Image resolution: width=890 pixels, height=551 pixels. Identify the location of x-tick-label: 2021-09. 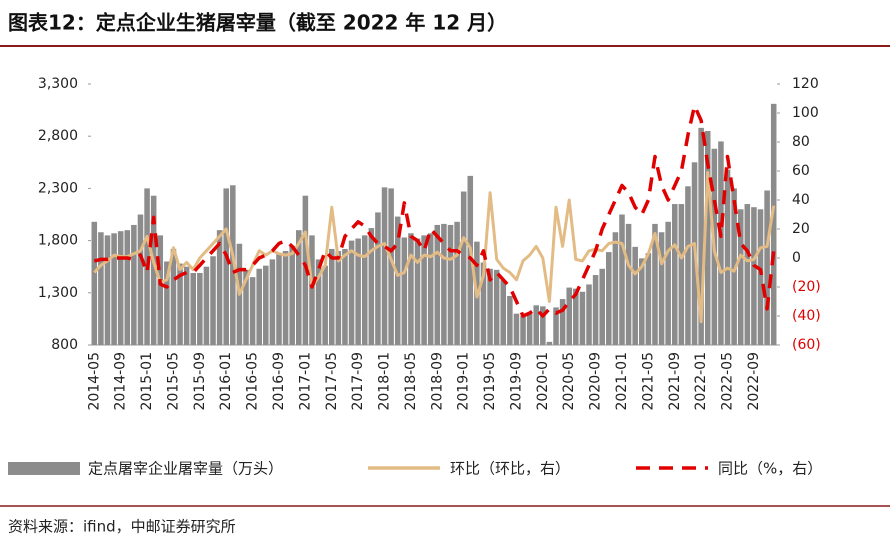
(675, 381).